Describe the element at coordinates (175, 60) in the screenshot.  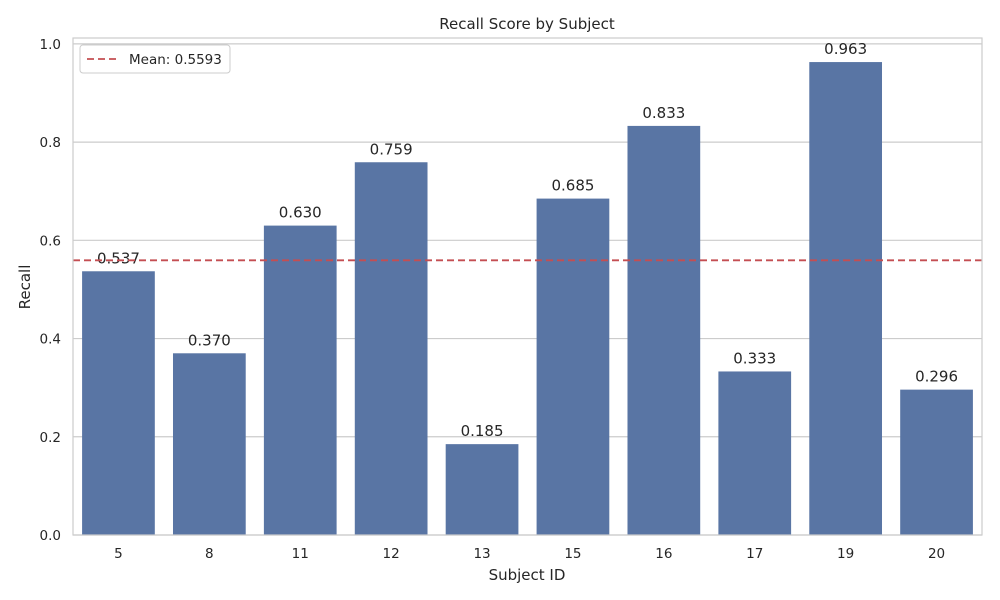
I see `legend-label-mean: Mean: 0.5593` at that location.